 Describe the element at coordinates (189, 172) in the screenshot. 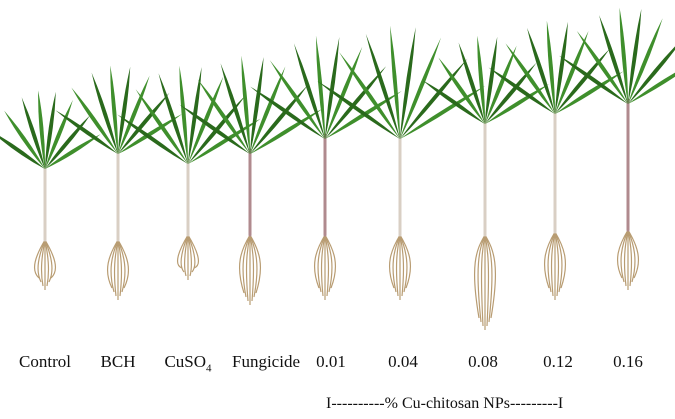

I see `seedling-cuso4` at that location.